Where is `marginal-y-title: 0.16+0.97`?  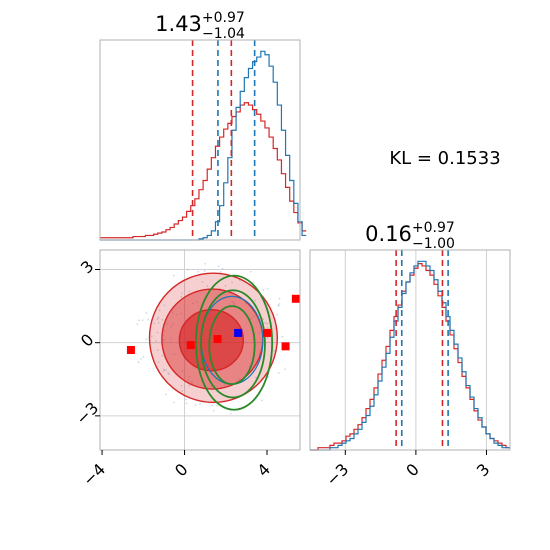
marginal-y-title: 0.16+0.97 is located at coordinates (410, 233).